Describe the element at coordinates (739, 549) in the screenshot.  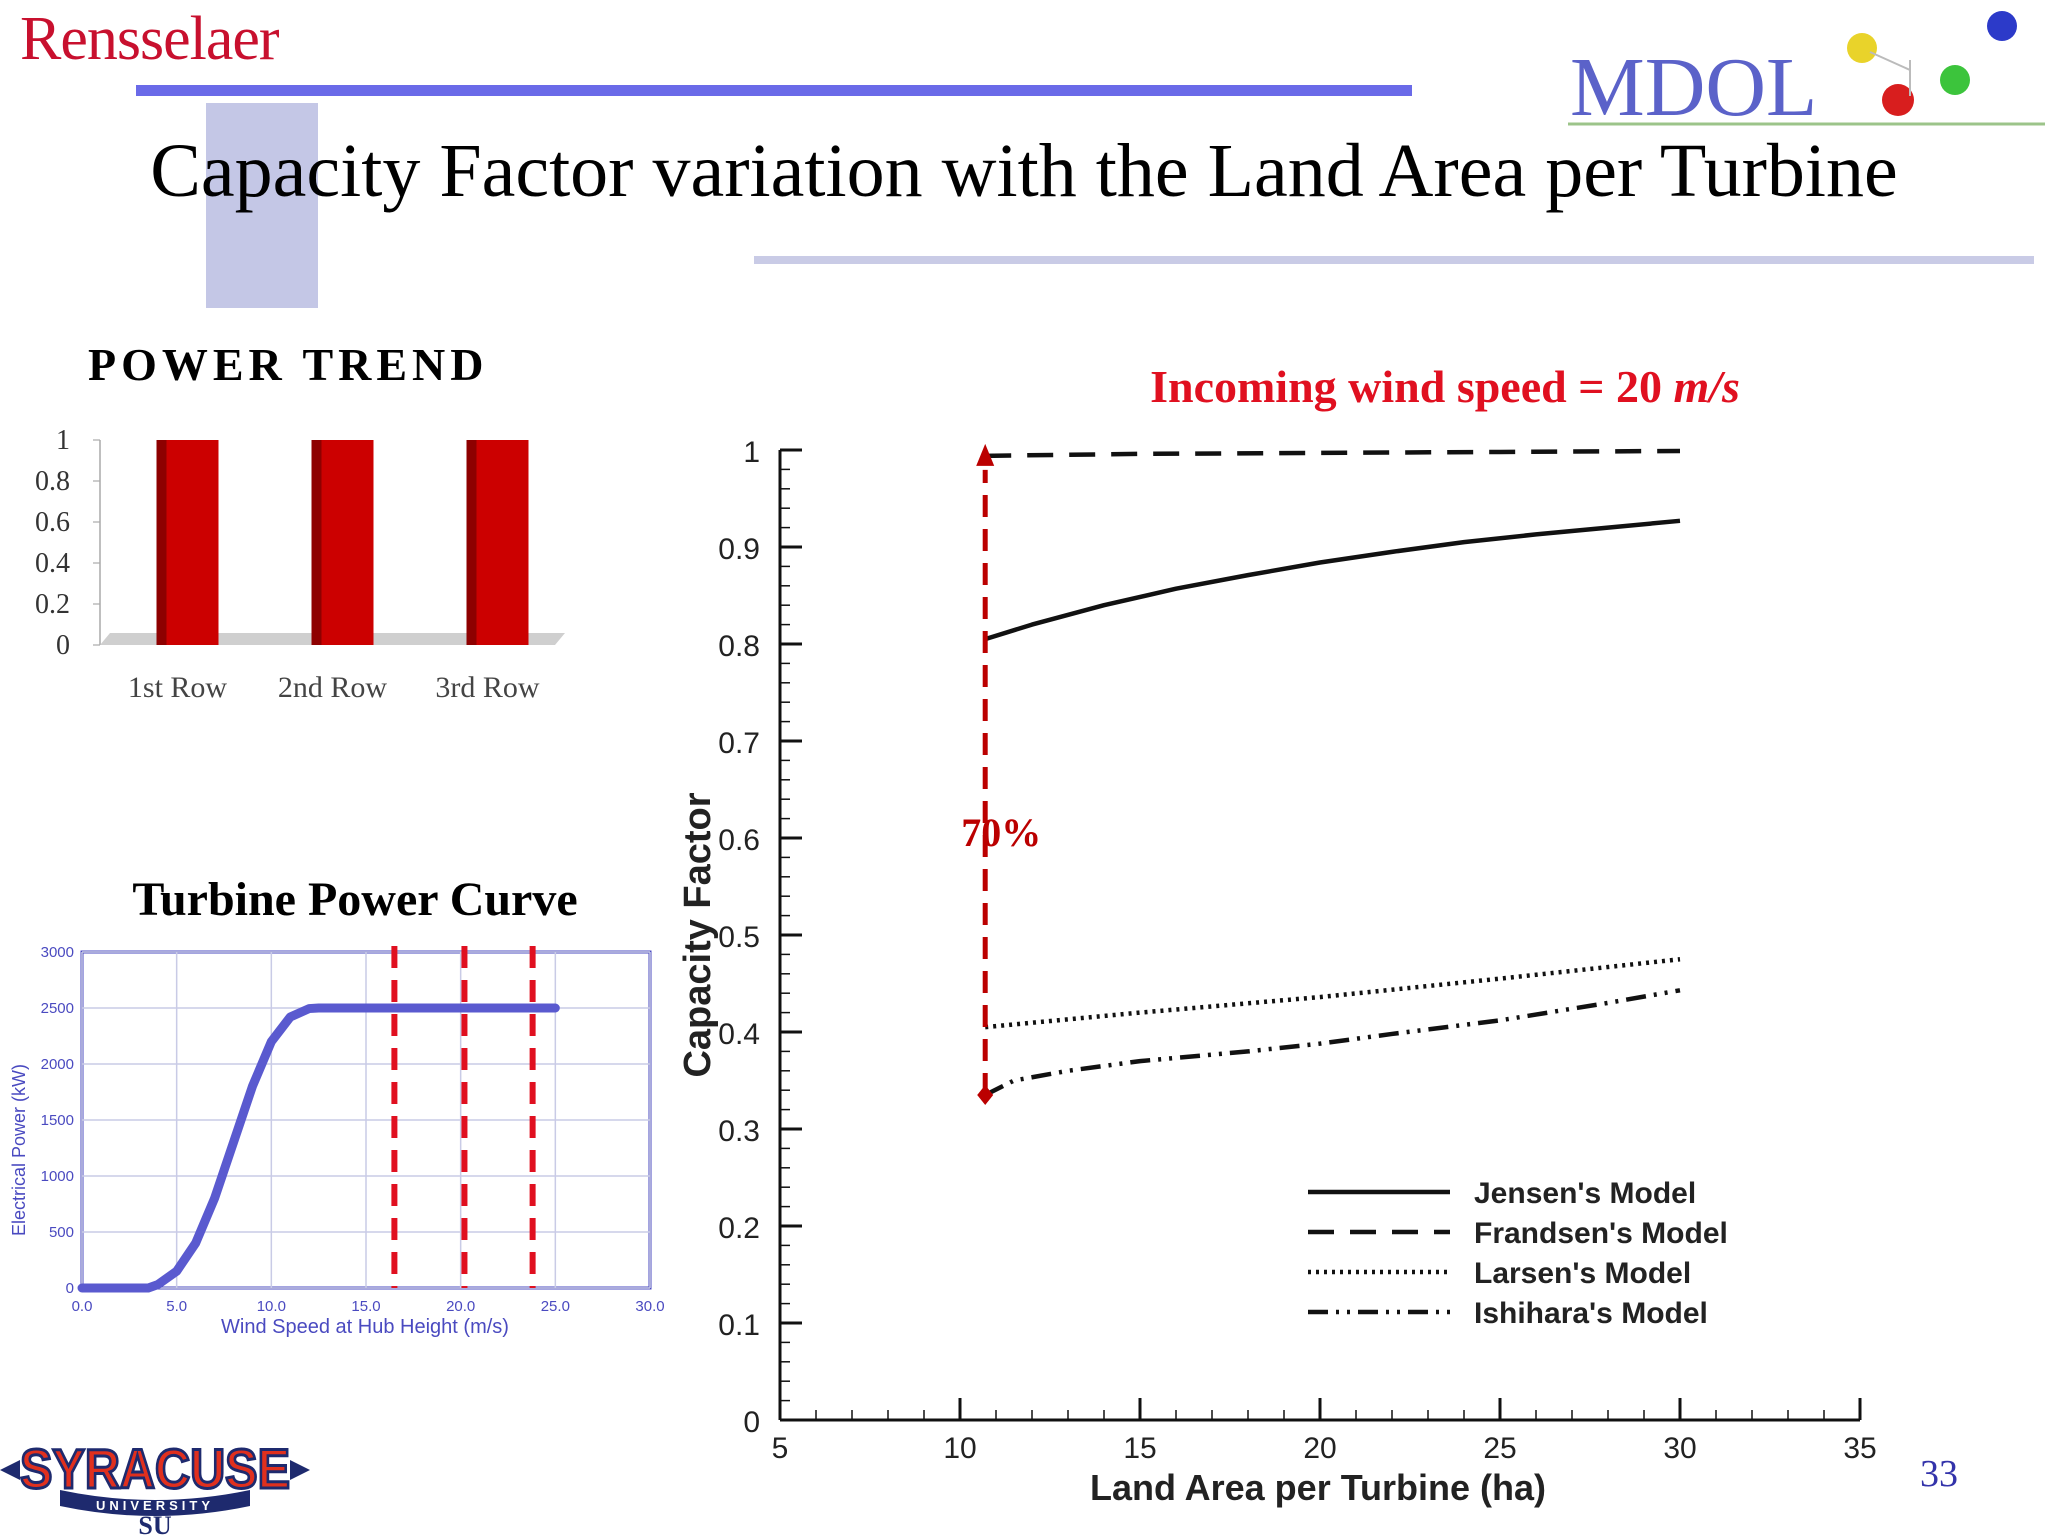
I see `cf-y-tick-label: 0.9` at that location.